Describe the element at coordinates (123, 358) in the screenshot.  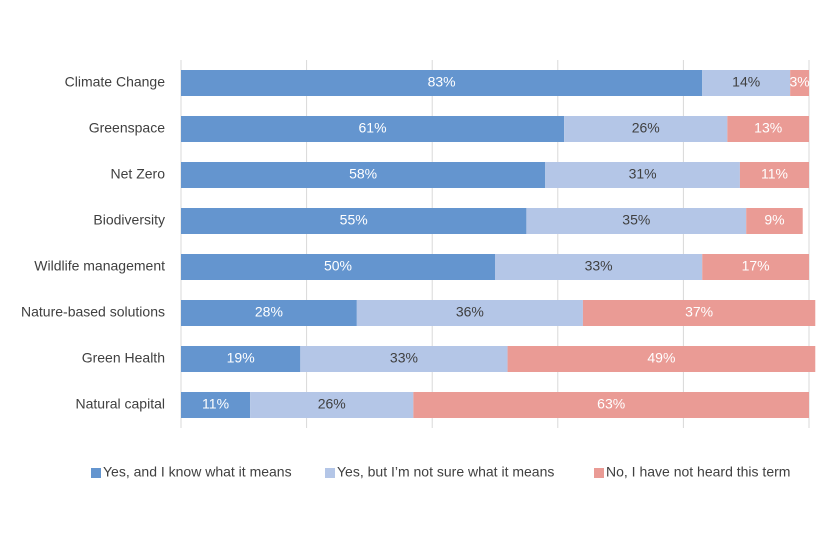
I see `category-label: Green Health` at that location.